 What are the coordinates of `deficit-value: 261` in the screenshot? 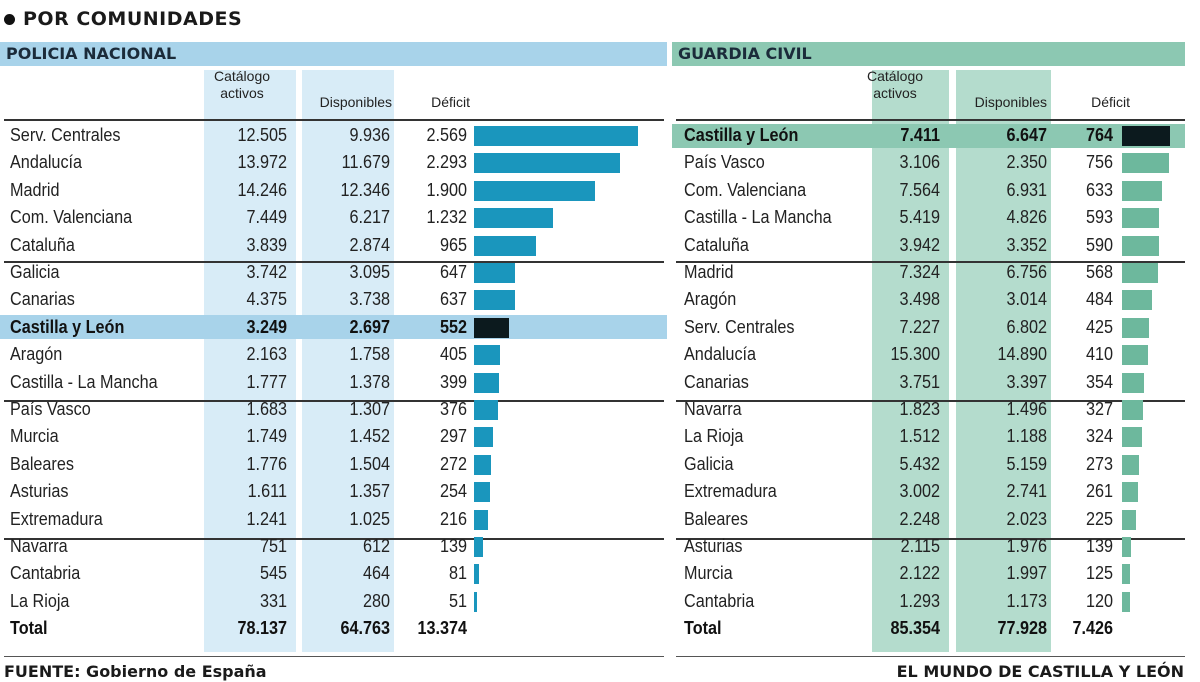 It's located at (1099, 491).